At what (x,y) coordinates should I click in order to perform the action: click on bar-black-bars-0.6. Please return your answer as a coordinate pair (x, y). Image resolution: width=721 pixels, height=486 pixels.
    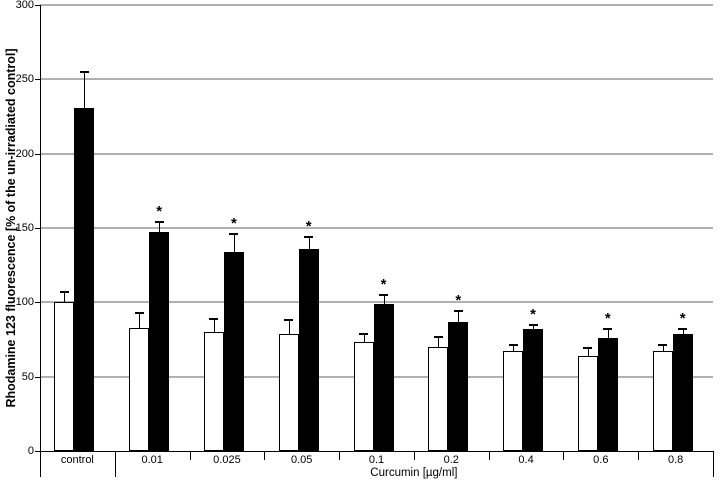
    Looking at the image, I should click on (607, 394).